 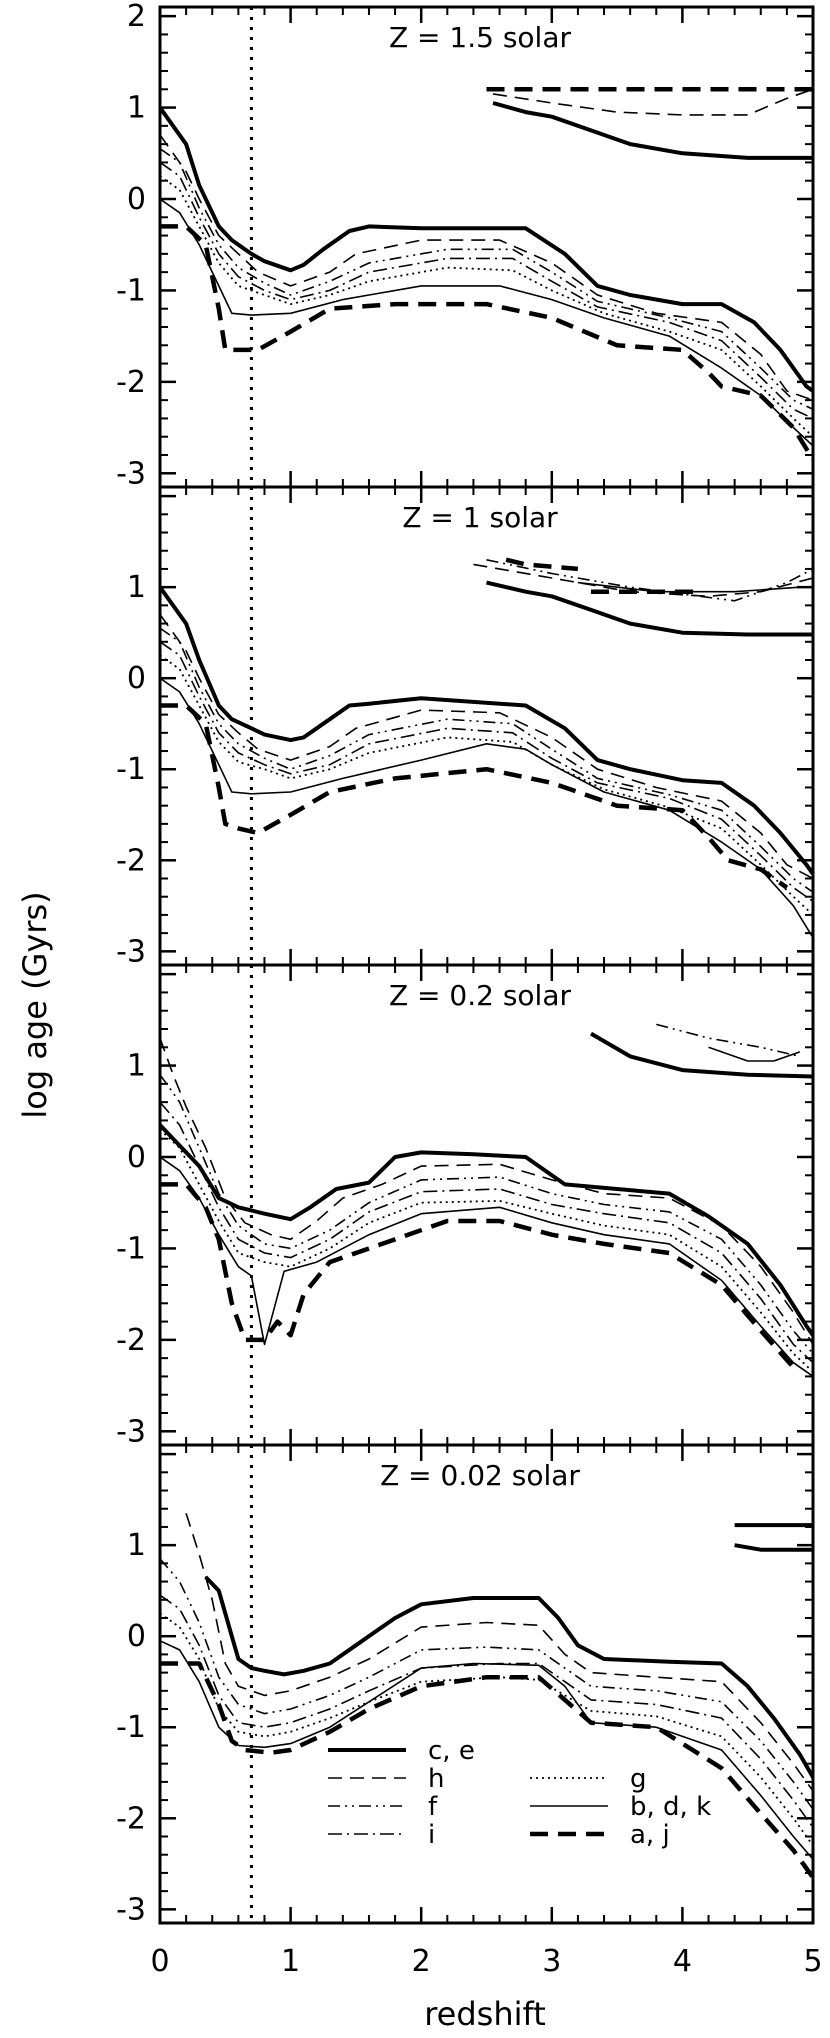 What do you see at coordinates (650, 1835) in the screenshot?
I see `legend-label: a, j` at bounding box center [650, 1835].